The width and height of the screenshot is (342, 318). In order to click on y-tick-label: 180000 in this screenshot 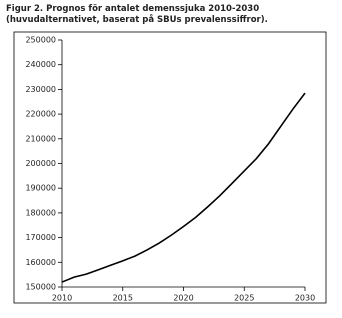, I will do `click(40, 212)`.